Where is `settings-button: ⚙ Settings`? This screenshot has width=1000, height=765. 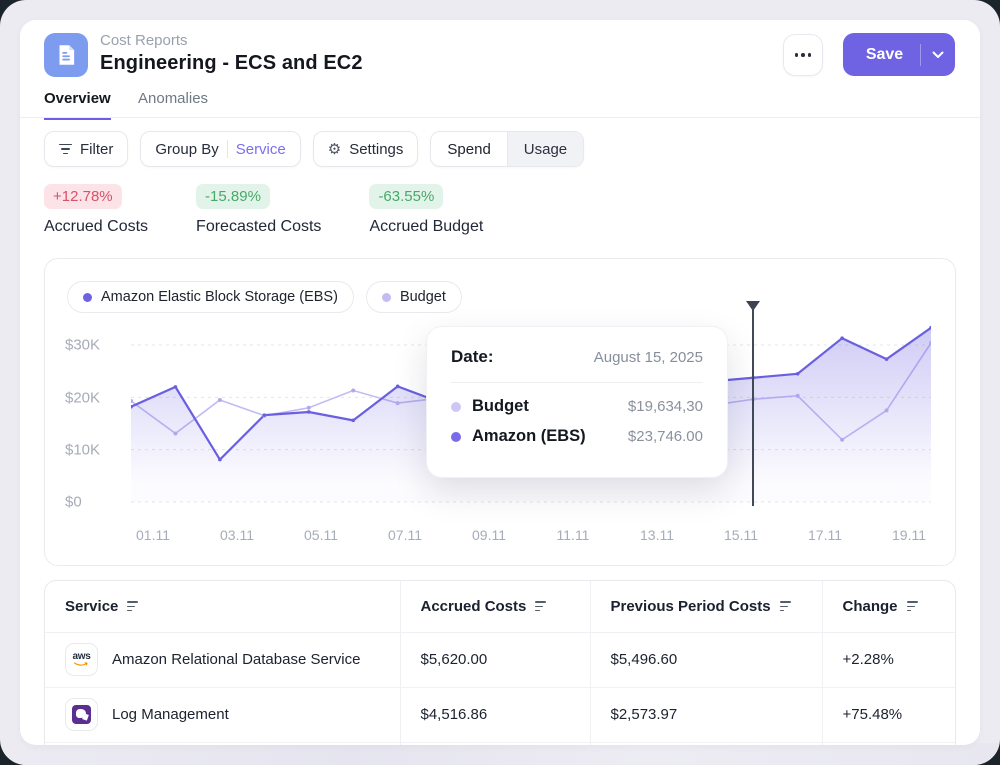 settings-button: ⚙ Settings is located at coordinates (365, 149).